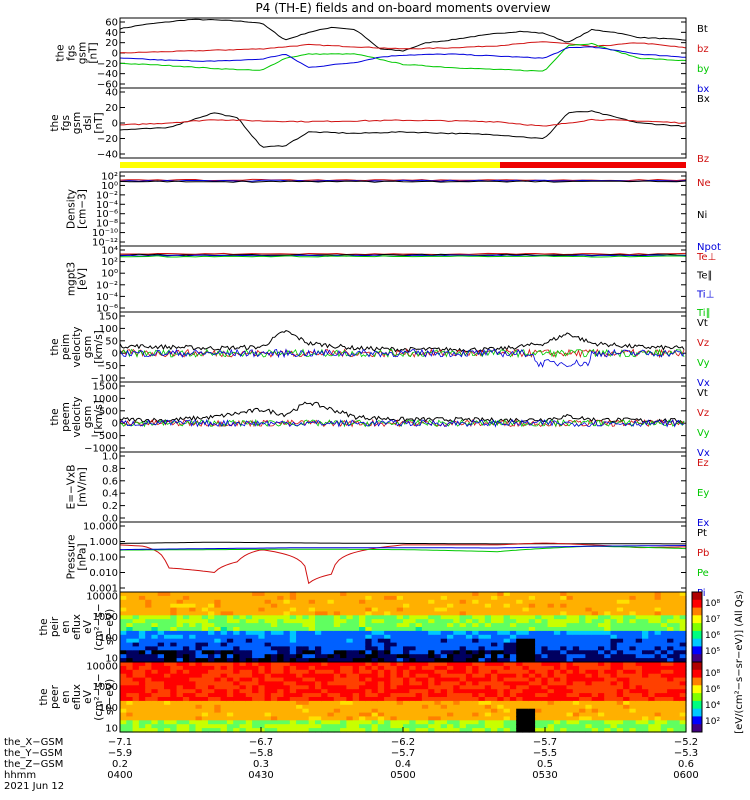 The width and height of the screenshot is (750, 800). What do you see at coordinates (115, 124) in the screenshot?
I see `y-tick-label: 0` at bounding box center [115, 124].